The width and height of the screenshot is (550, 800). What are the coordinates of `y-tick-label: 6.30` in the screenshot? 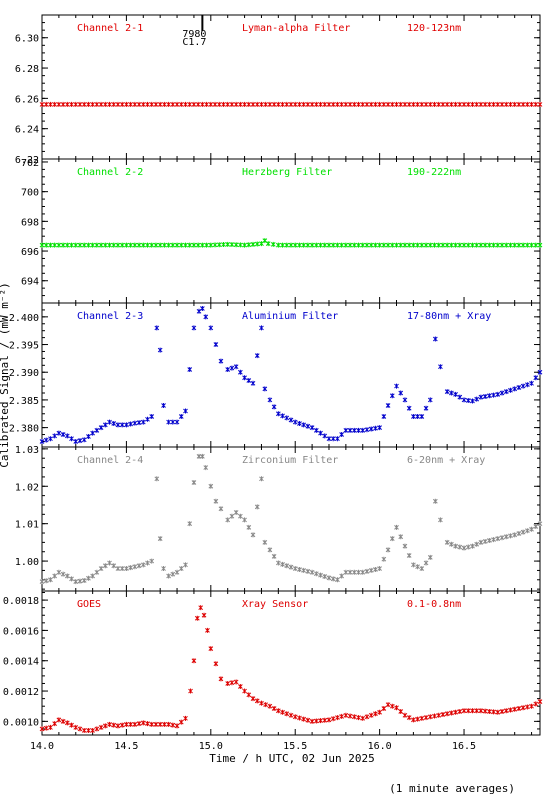 It's located at (27, 39).